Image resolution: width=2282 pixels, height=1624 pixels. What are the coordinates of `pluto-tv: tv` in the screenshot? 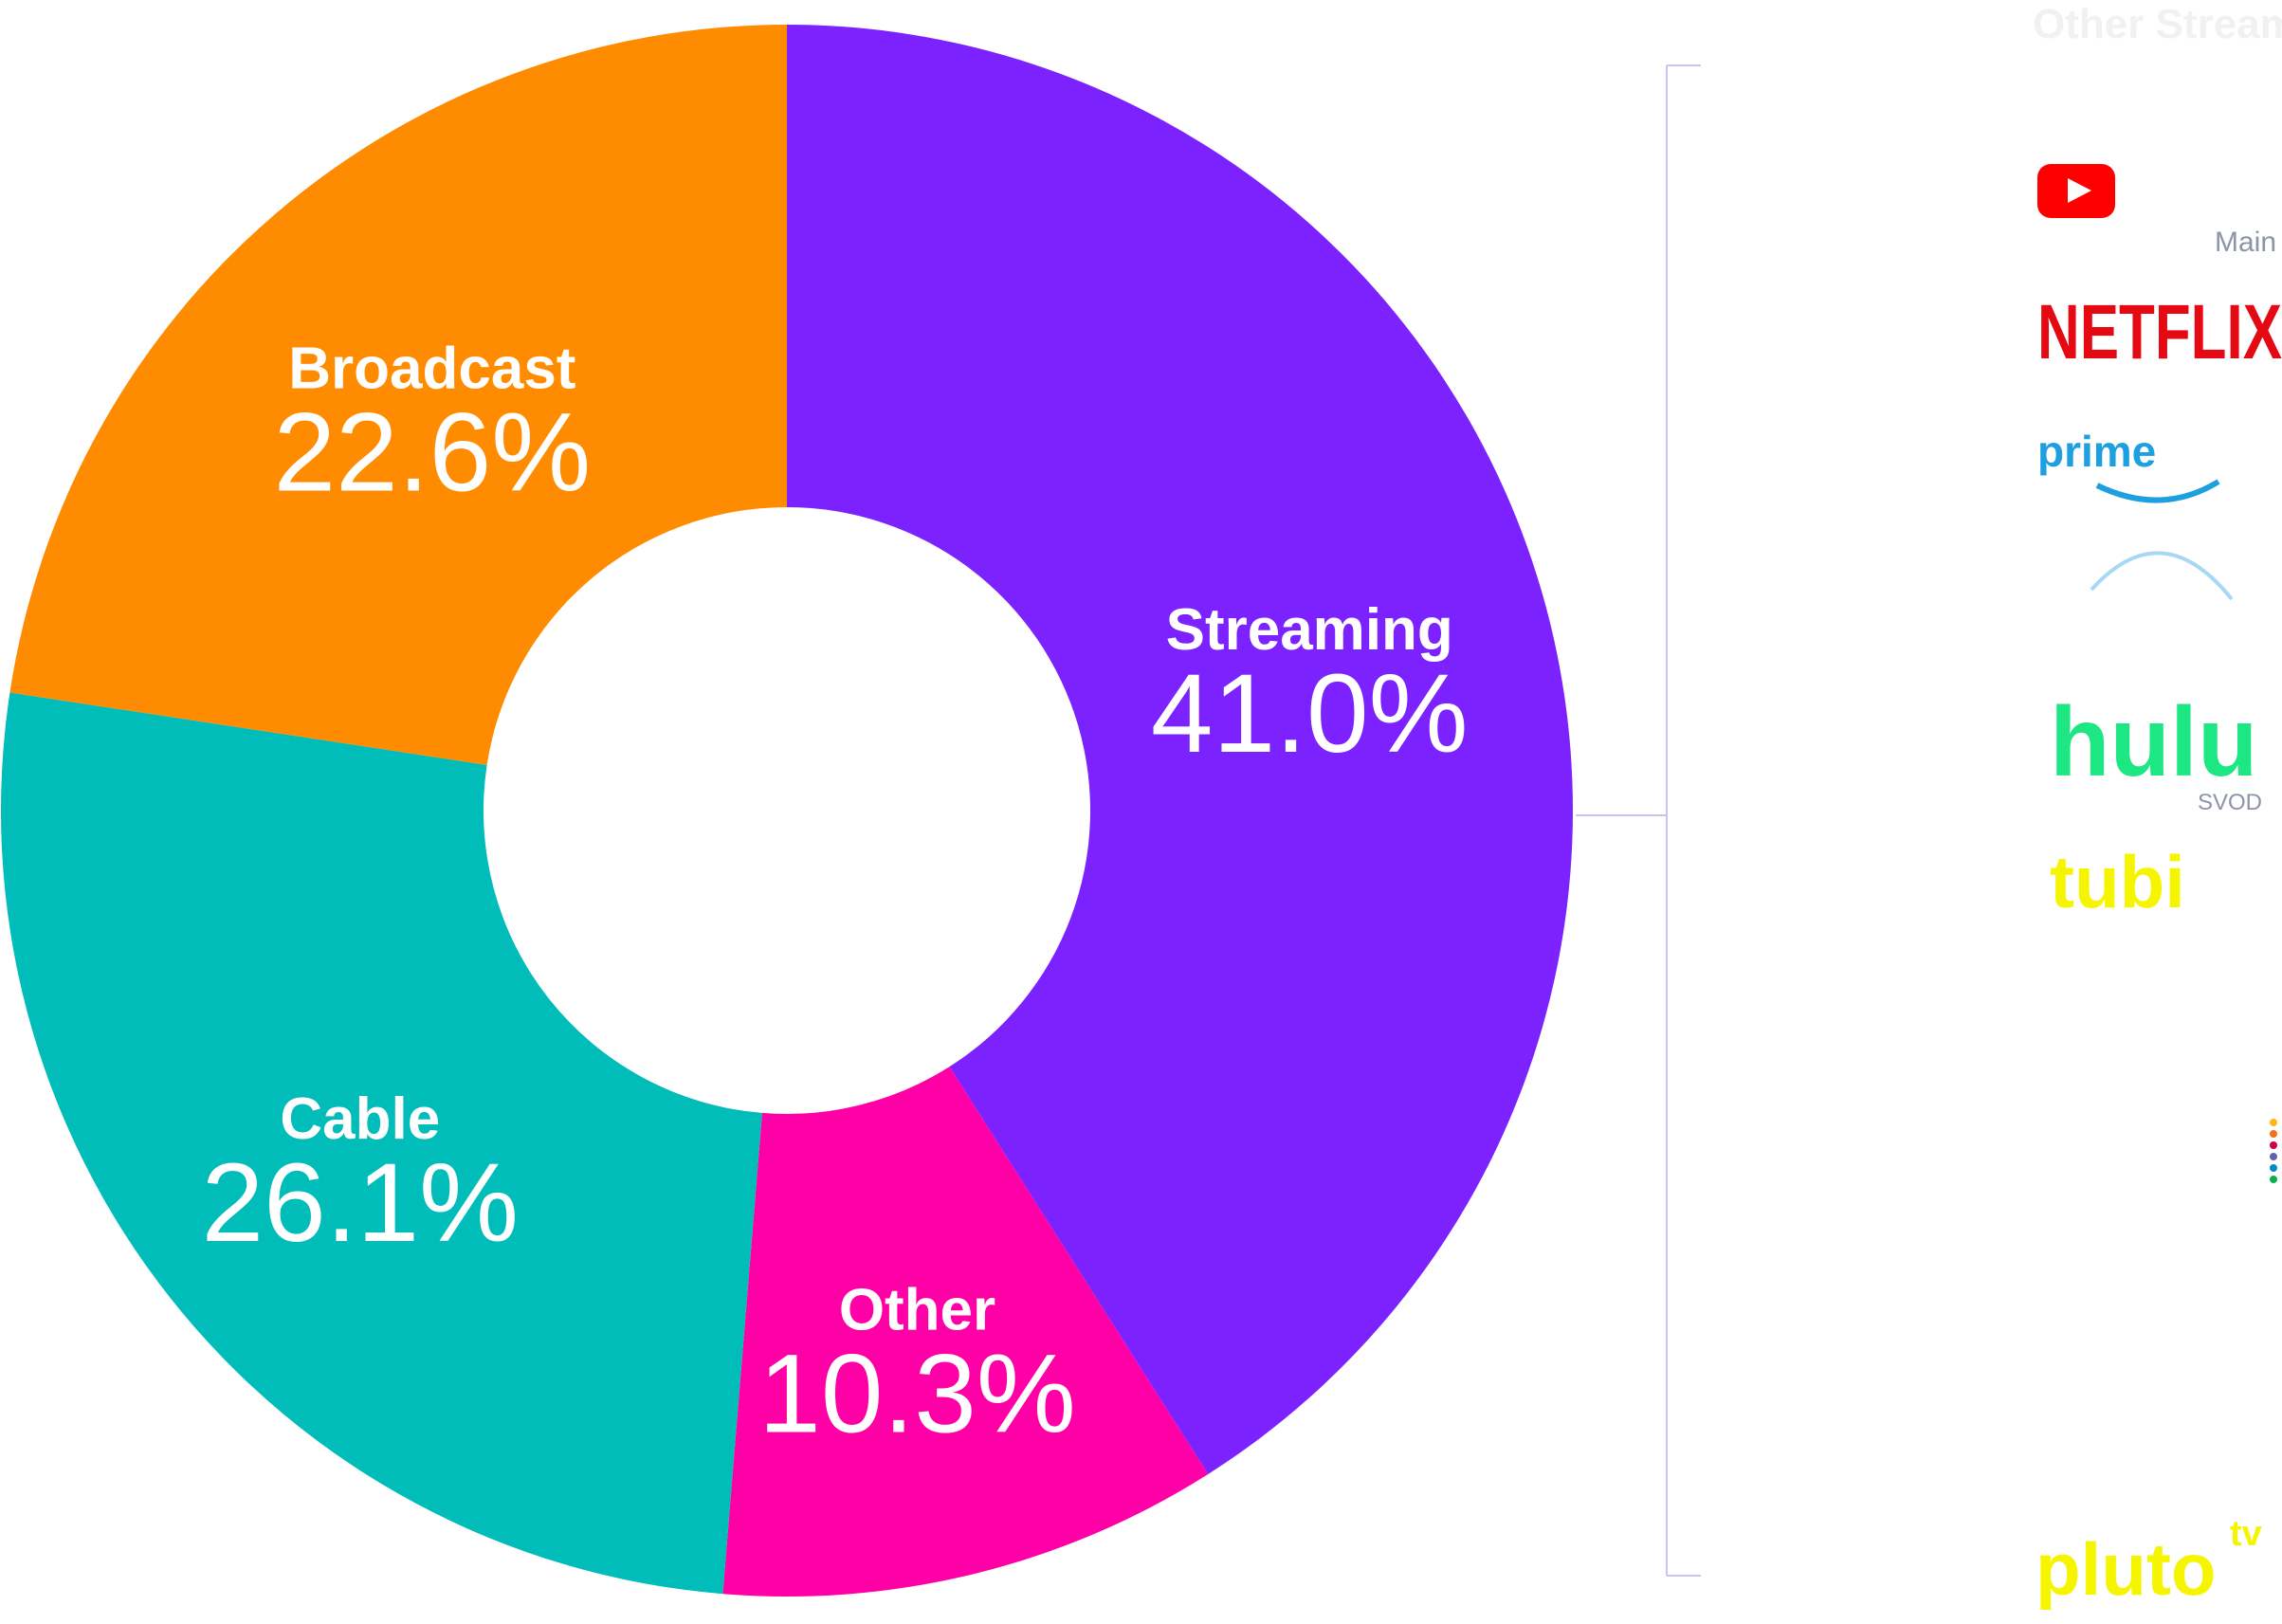 It's located at (2246, 1534).